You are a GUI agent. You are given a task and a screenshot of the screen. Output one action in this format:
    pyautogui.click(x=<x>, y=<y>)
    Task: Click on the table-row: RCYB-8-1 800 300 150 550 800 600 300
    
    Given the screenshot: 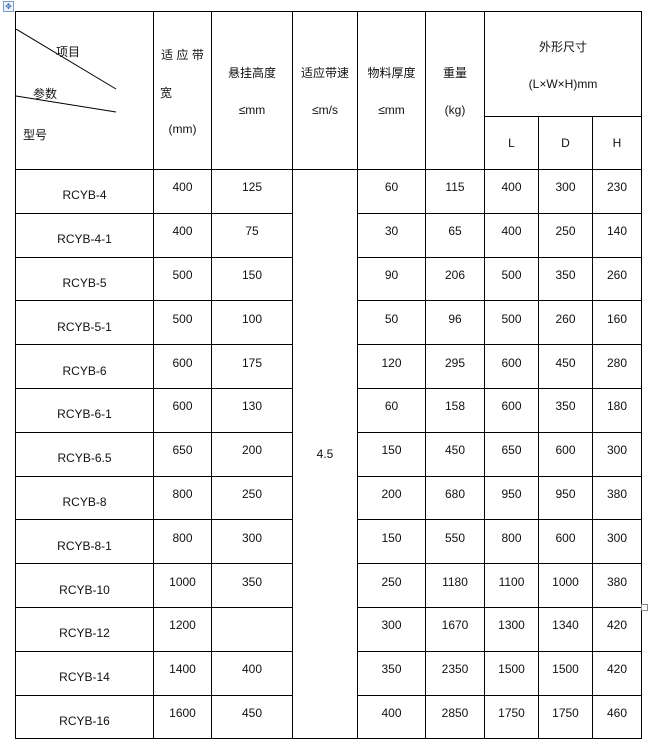 What is the action you would take?
    pyautogui.click(x=328, y=542)
    